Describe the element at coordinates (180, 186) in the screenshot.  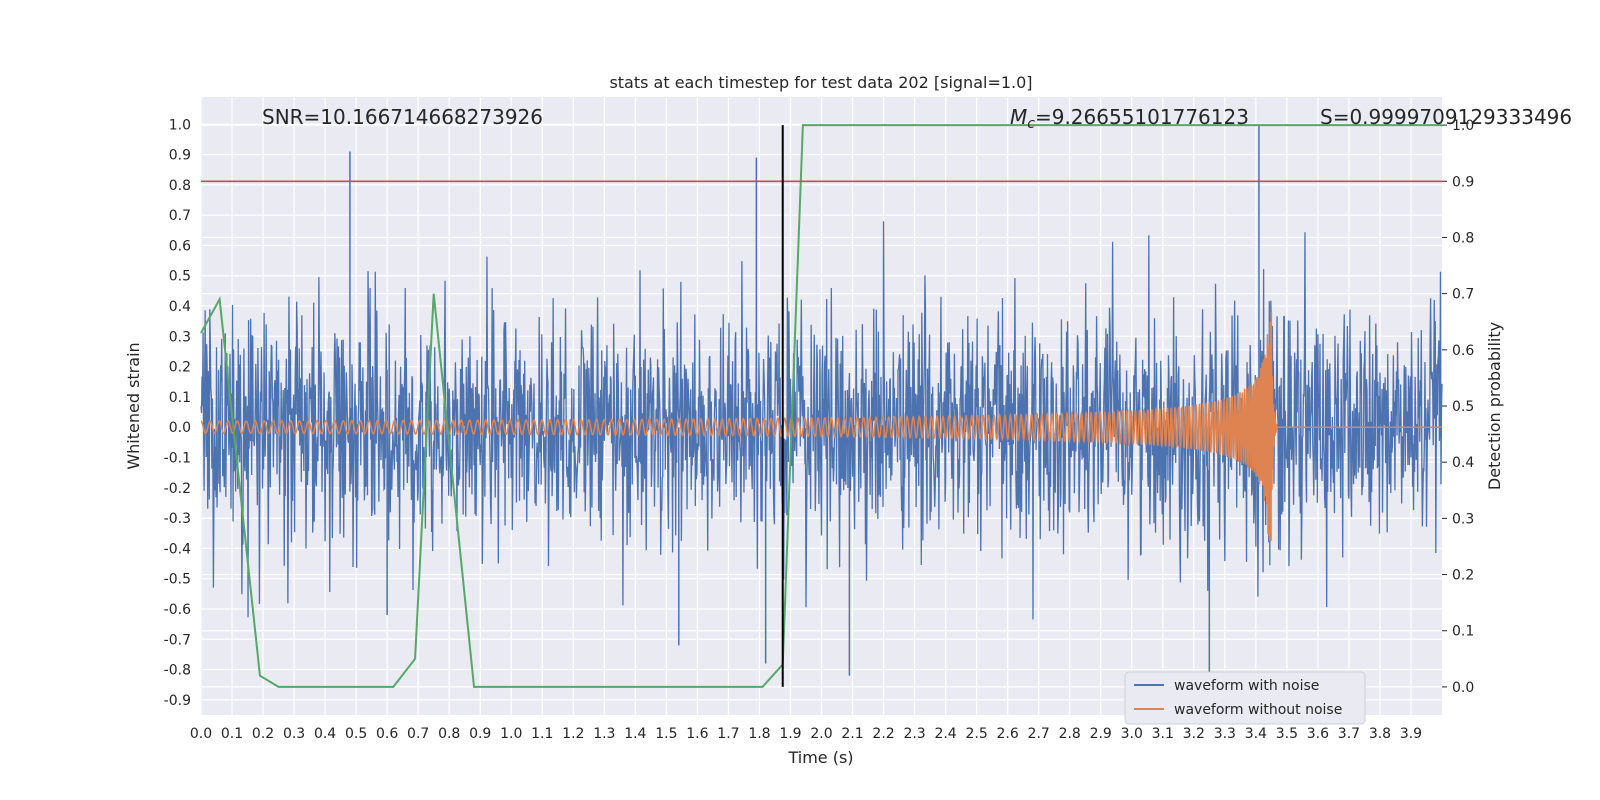
I see `y-tick-label-left: 0.8` at that location.